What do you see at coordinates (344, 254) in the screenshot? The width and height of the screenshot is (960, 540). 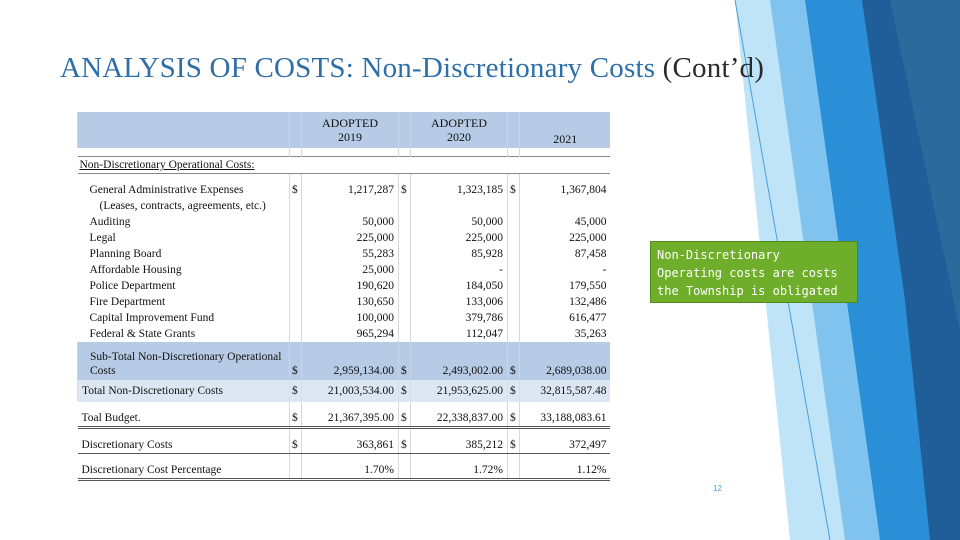 I see `table-row: Planning Board 55,283 85,928 87,458` at bounding box center [344, 254].